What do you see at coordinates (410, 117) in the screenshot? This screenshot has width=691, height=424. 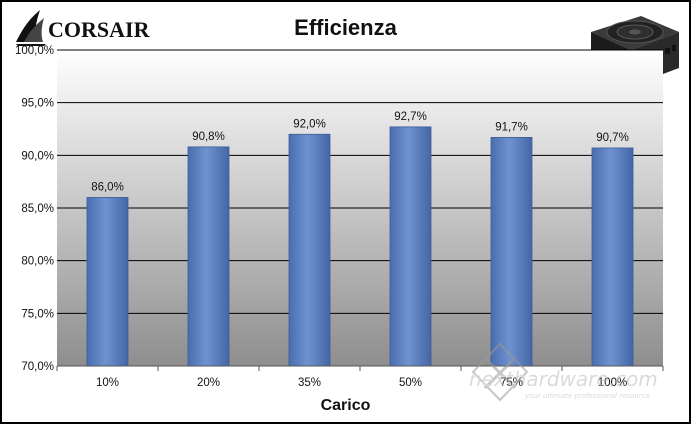 I see `bar-value-label: 92,7%` at bounding box center [410, 117].